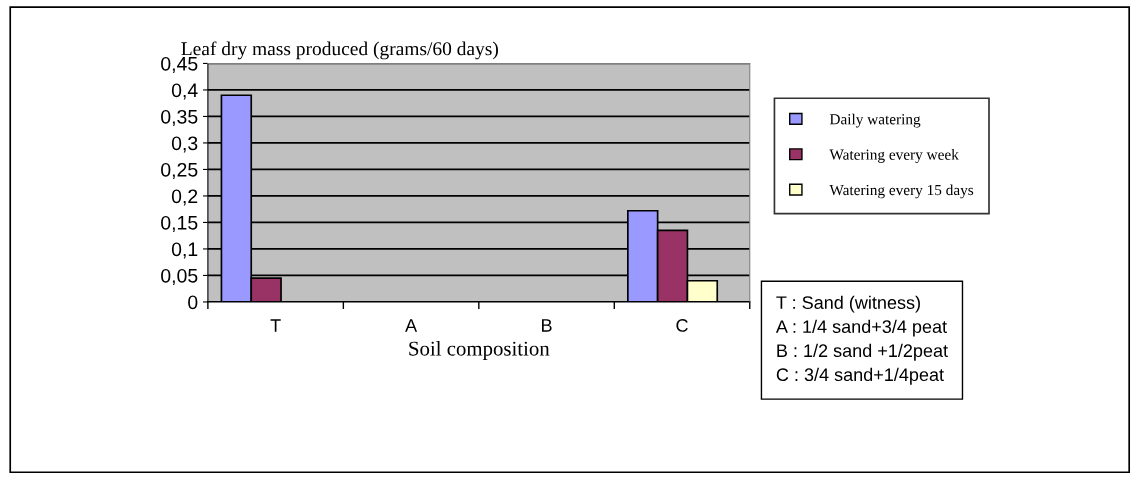  What do you see at coordinates (479, 350) in the screenshot?
I see `x-axis-title: Soil composition` at bounding box center [479, 350].